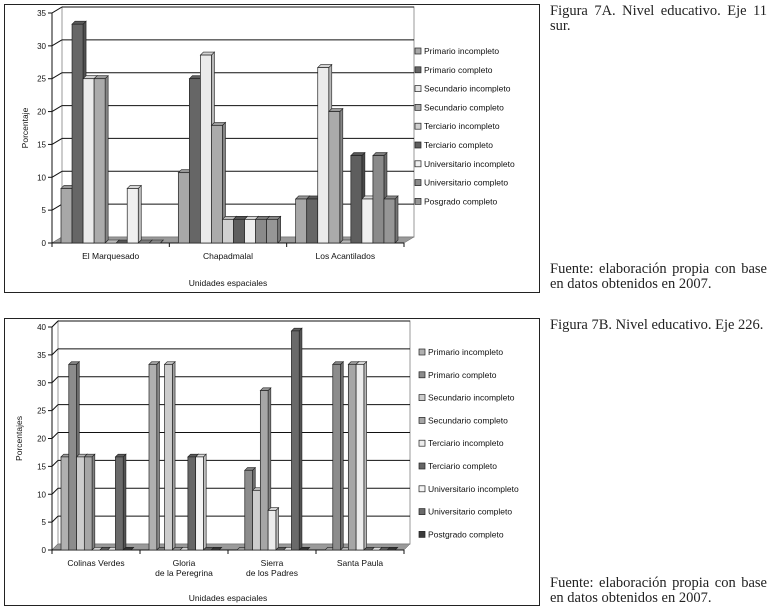  I want to click on legend-item: Universitario completo, so click(465, 512).